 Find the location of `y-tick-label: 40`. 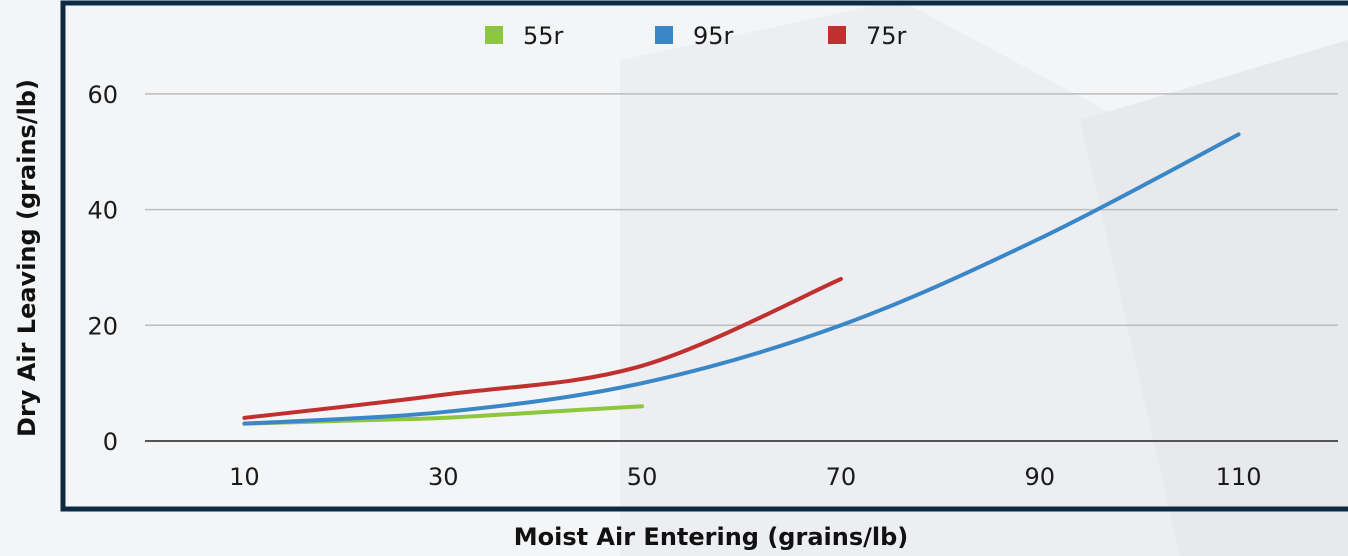

y-tick-label: 40 is located at coordinates (102, 211).